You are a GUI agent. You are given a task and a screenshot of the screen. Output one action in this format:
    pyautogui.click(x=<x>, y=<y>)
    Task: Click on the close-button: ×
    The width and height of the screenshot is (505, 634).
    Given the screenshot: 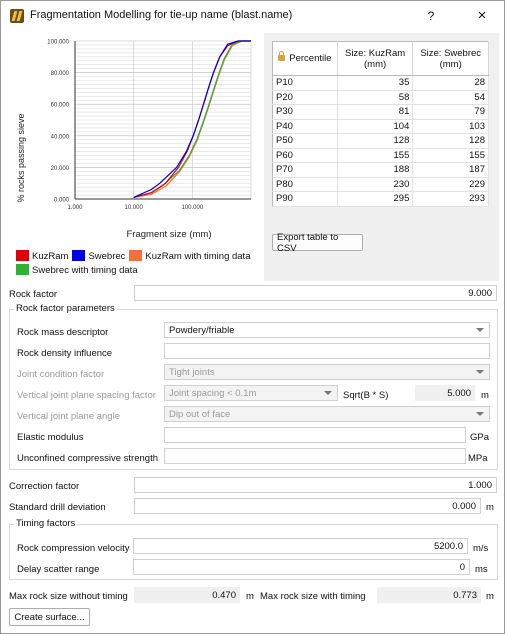 What is the action you would take?
    pyautogui.click(x=482, y=15)
    